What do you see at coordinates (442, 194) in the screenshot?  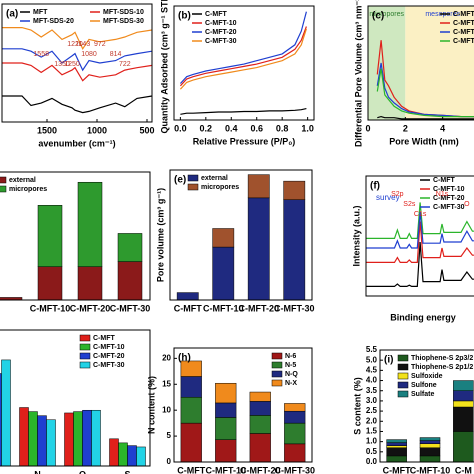 I see `annotation: N1s` at bounding box center [442, 194].